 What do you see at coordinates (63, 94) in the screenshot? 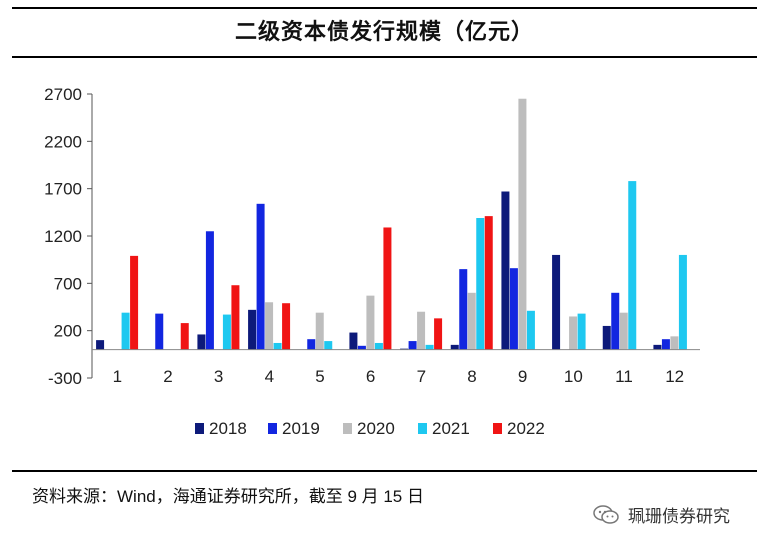
I see `y-tick-label: 2700` at bounding box center [63, 94].